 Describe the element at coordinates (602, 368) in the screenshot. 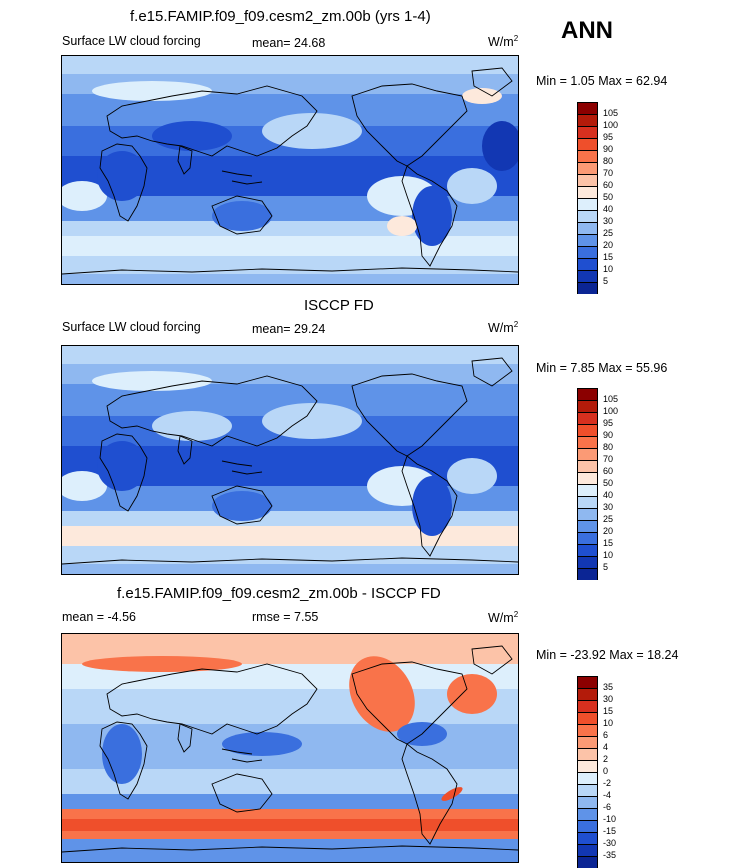

I see `panel-2-minmax: Min = 7.85 Max = 55.96` at that location.